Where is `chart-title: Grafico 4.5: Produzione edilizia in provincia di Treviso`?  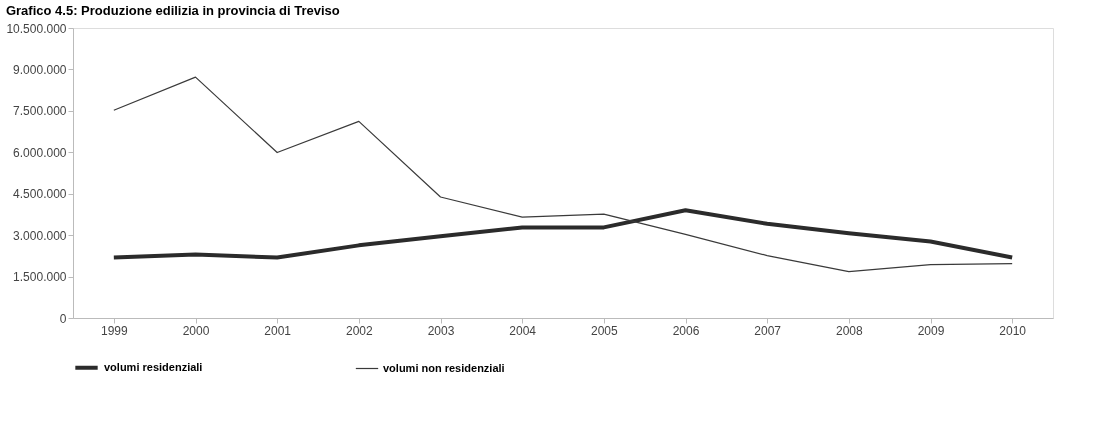
chart-title: Grafico 4.5: Produzione edilizia in provincia di Treviso is located at coordinates (172, 10).